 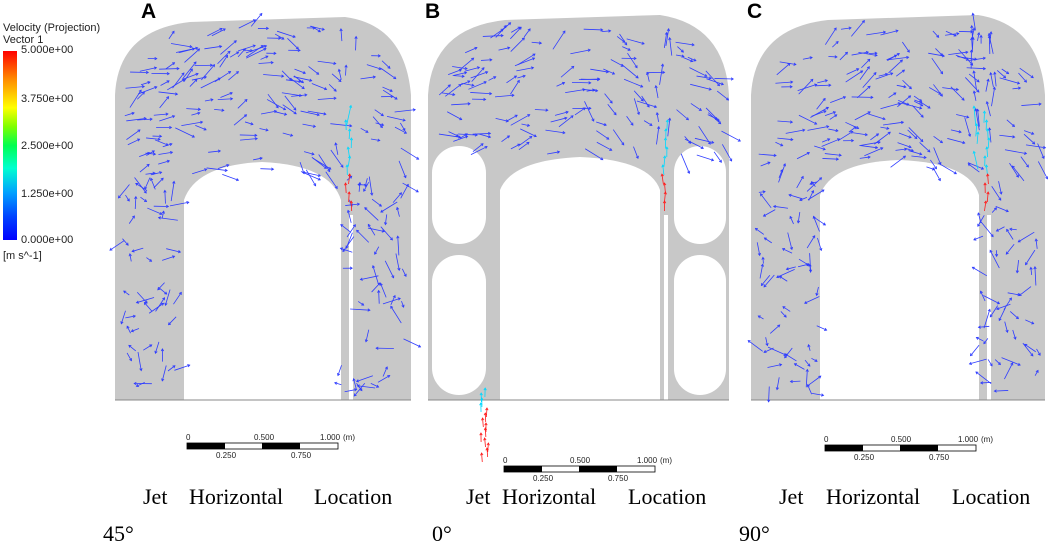 I want to click on scale-c-label-0: 0, so click(x=826, y=439).